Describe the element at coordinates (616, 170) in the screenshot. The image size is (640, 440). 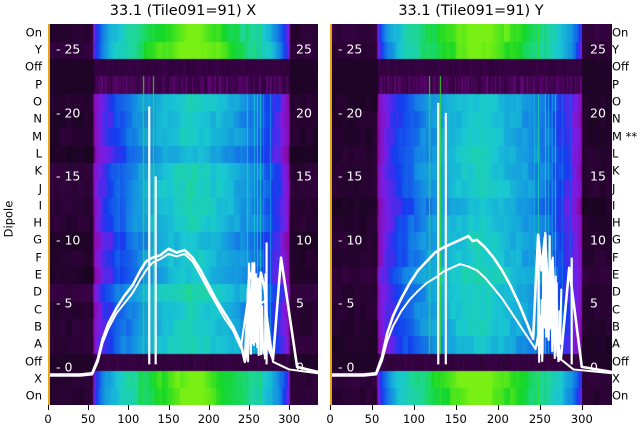
I see `dipole-label-right-8: K` at that location.